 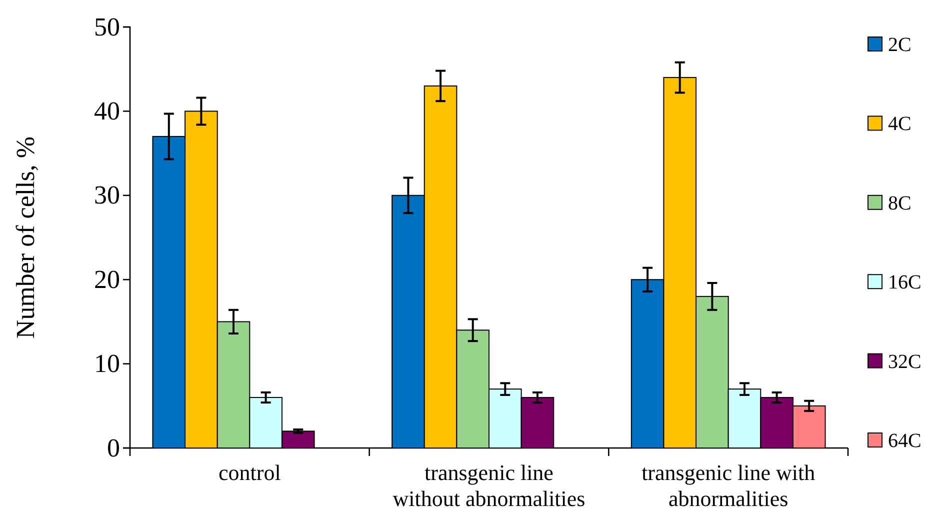 I want to click on x-tick-label: transgenic line without abnormalities, so click(x=489, y=485).